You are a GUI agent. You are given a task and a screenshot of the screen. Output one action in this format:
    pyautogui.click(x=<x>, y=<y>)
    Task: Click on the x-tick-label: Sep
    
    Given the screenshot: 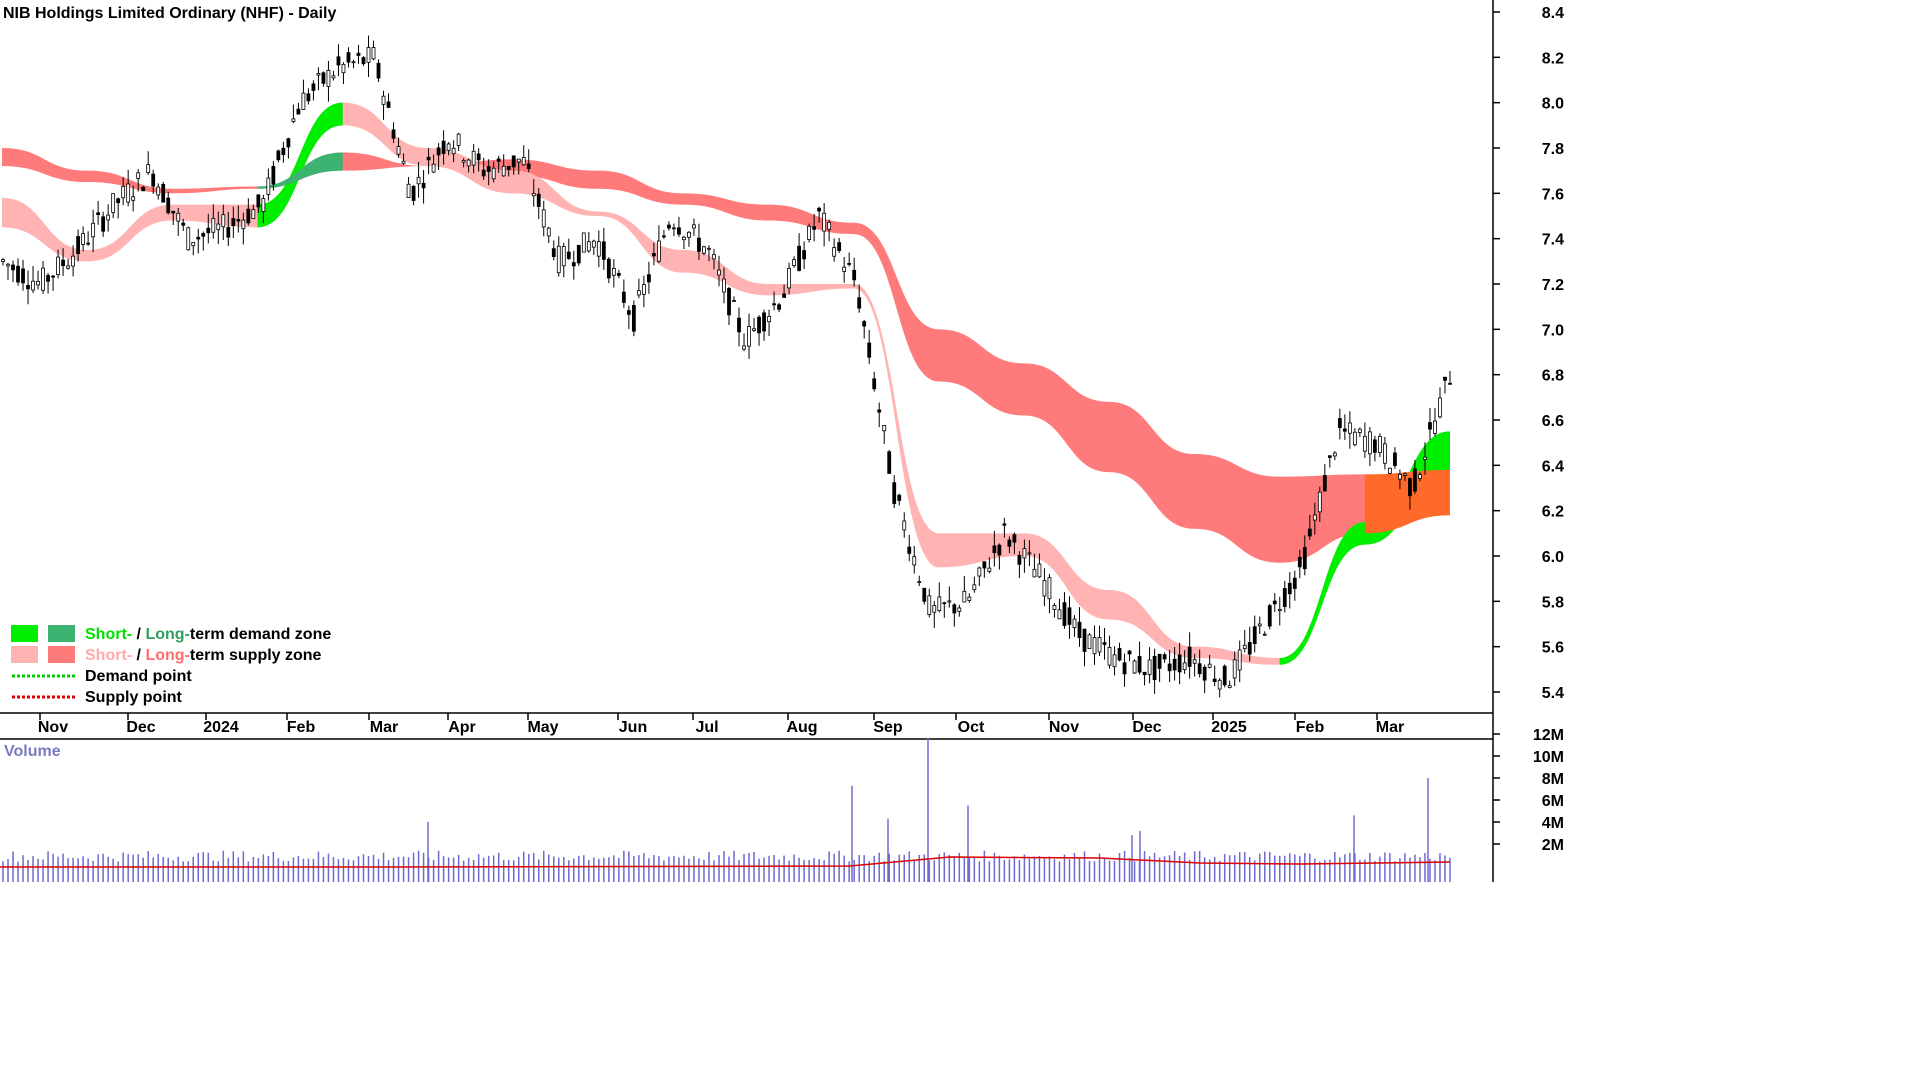 What is the action you would take?
    pyautogui.click(x=888, y=727)
    